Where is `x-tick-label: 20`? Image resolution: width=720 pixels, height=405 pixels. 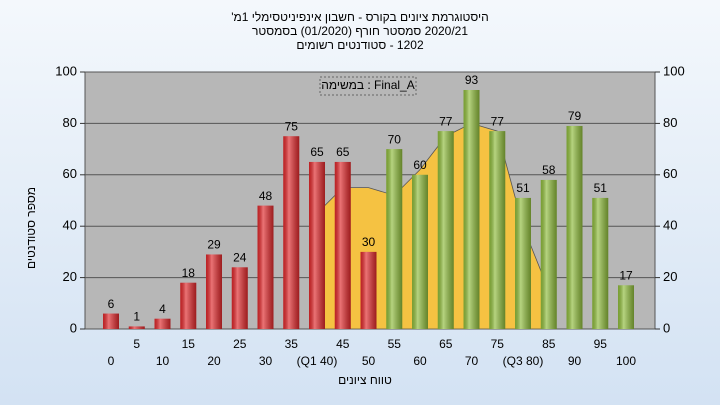
x-tick-label: 20 is located at coordinates (214, 361).